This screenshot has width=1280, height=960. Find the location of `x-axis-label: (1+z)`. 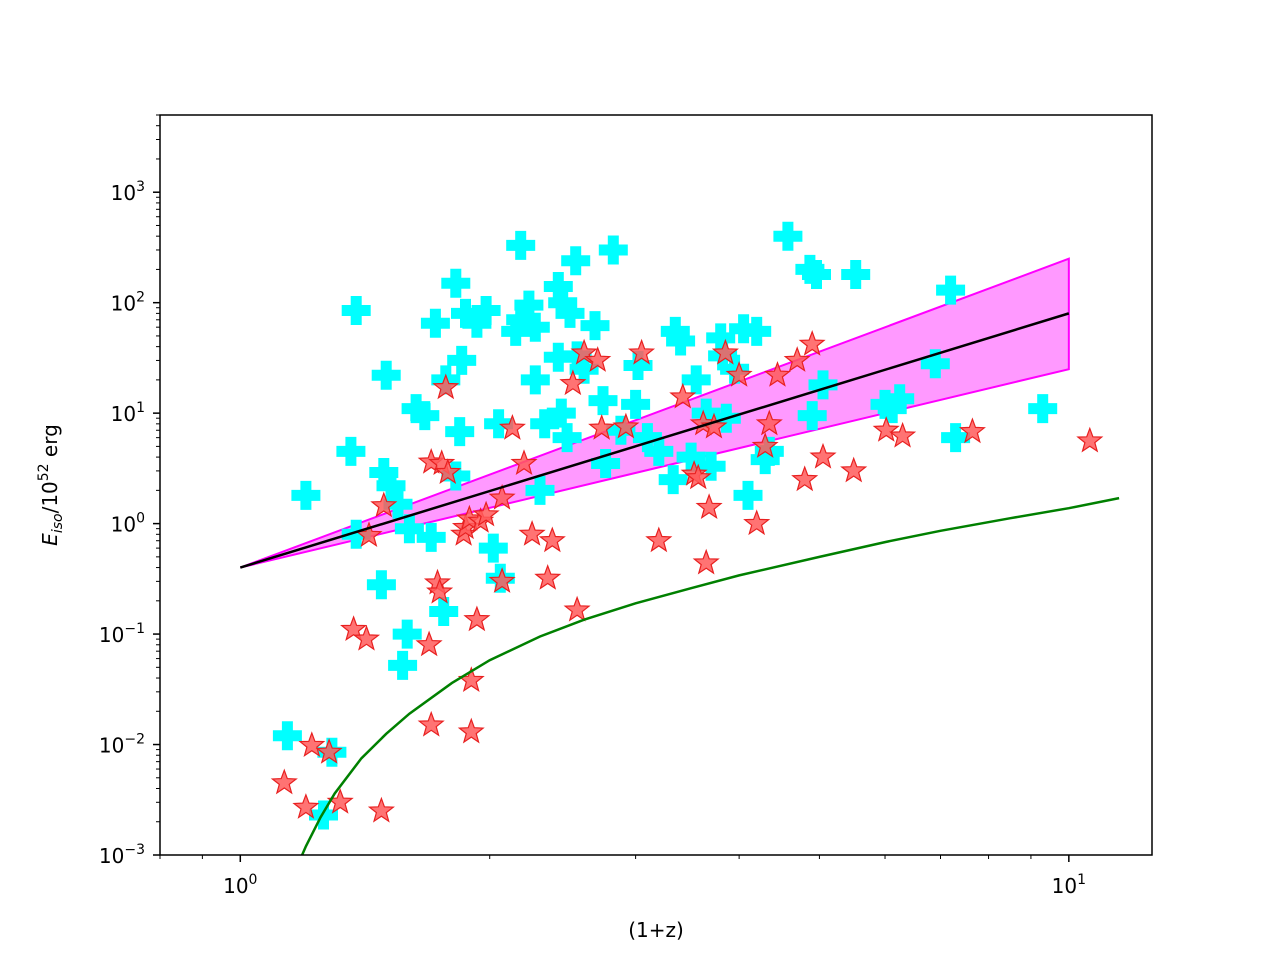

x-axis-label: (1+z) is located at coordinates (656, 930).